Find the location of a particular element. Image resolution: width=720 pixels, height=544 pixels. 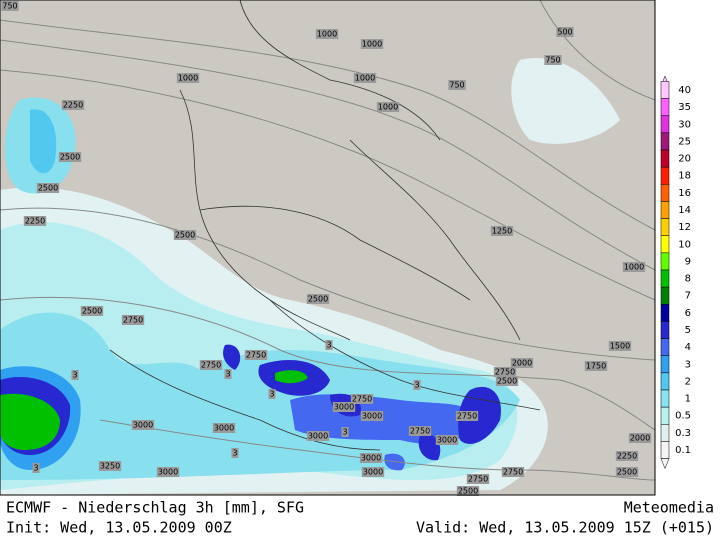

legend: 40 35 30 25 20 18 16 14 12 10 9 8 7 6 5 4 3 2 1 0.5 0.3 0.1 is located at coordinates (675, 272).